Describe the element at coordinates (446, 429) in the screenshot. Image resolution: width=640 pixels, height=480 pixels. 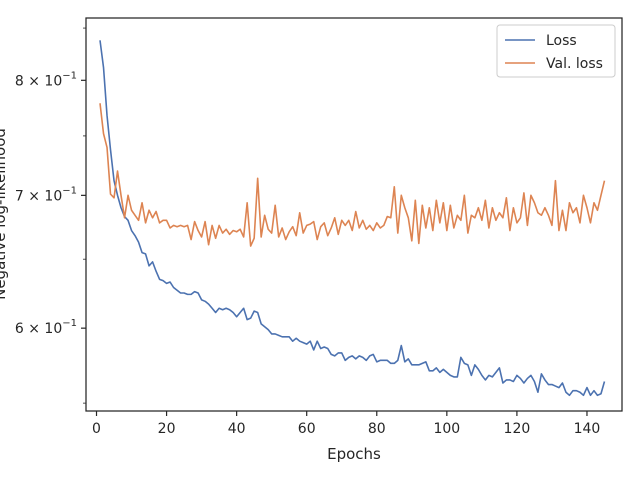
I see `x-tick-label: 100` at that location.